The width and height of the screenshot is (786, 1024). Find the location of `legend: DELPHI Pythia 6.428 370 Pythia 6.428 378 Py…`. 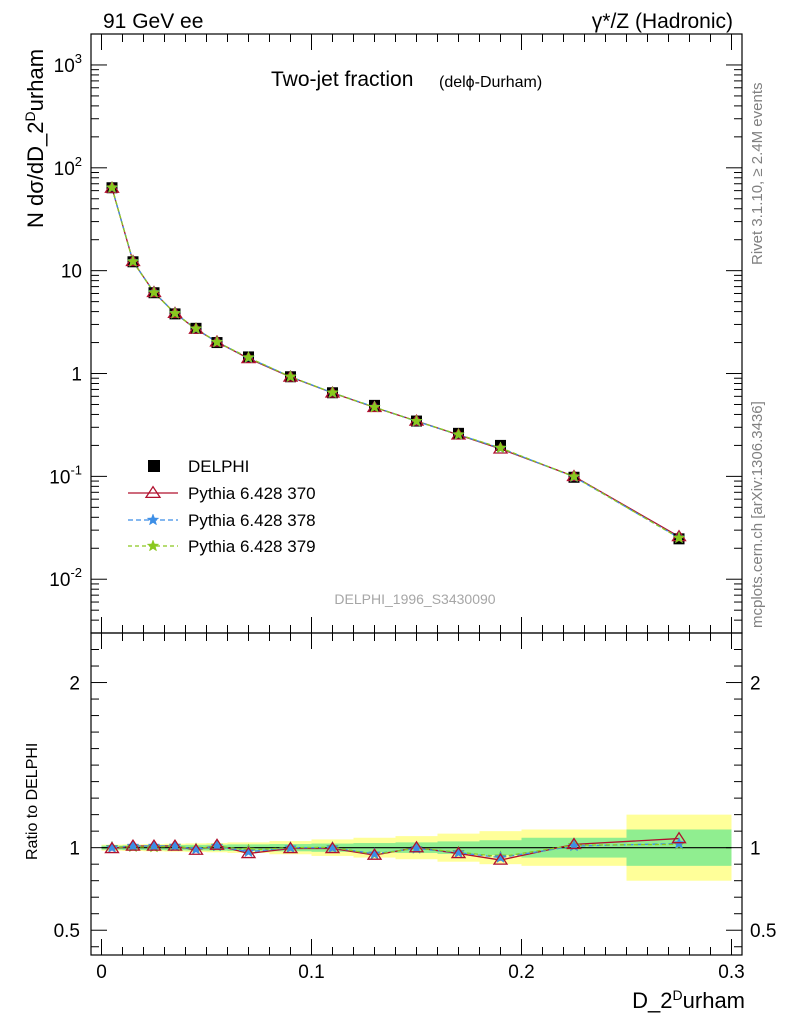

legend: DELPHI Pythia 6.428 370 Pythia 6.428 378 Py… is located at coordinates (222, 506).